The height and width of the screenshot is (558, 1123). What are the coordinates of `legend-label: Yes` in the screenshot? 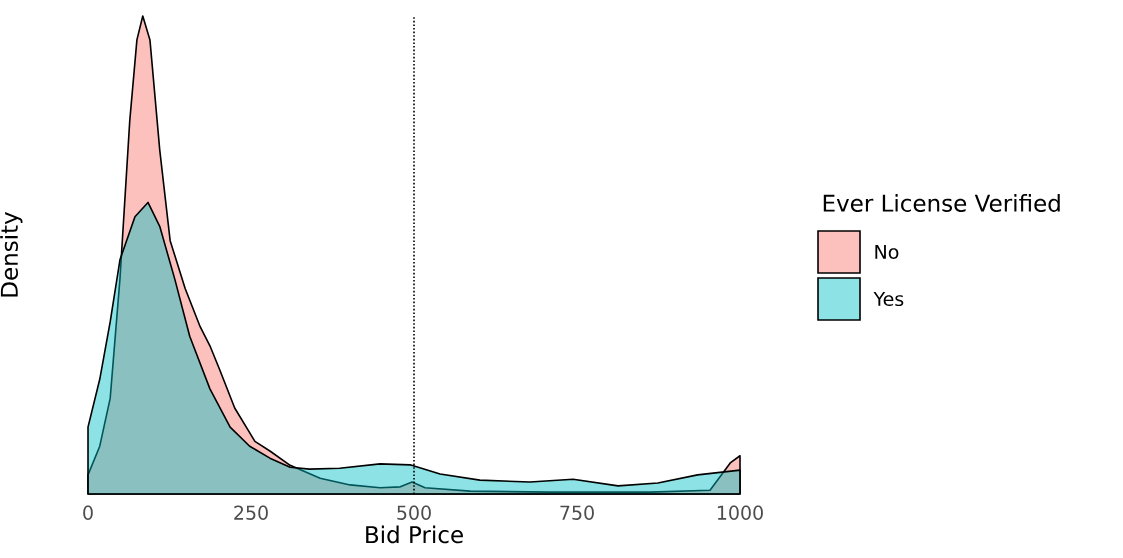 It's located at (888, 299).